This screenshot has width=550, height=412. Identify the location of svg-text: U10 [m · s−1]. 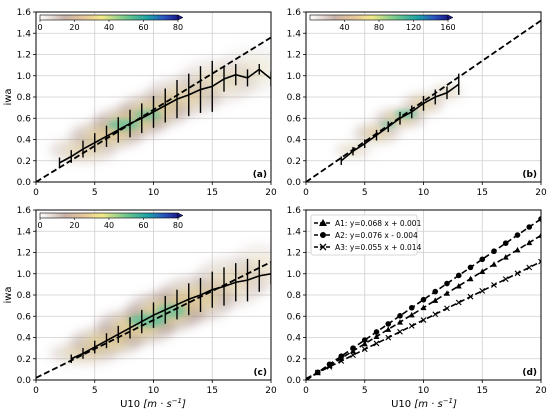
(424, 403).